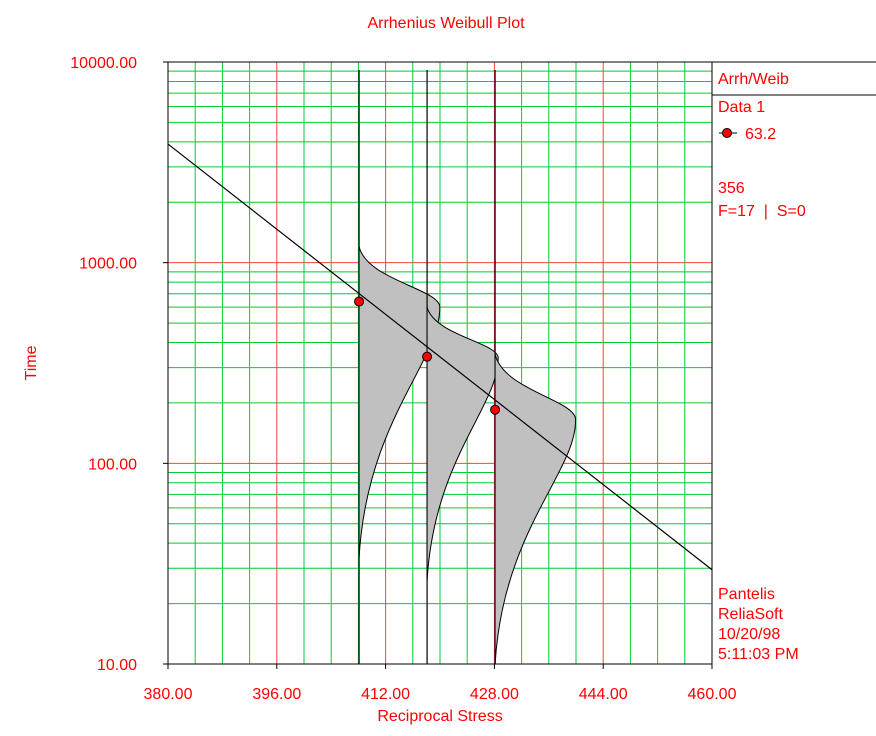 The width and height of the screenshot is (876, 736). Describe the element at coordinates (439, 716) in the screenshot. I see `x-axis-label: Reciprocal Stress` at that location.